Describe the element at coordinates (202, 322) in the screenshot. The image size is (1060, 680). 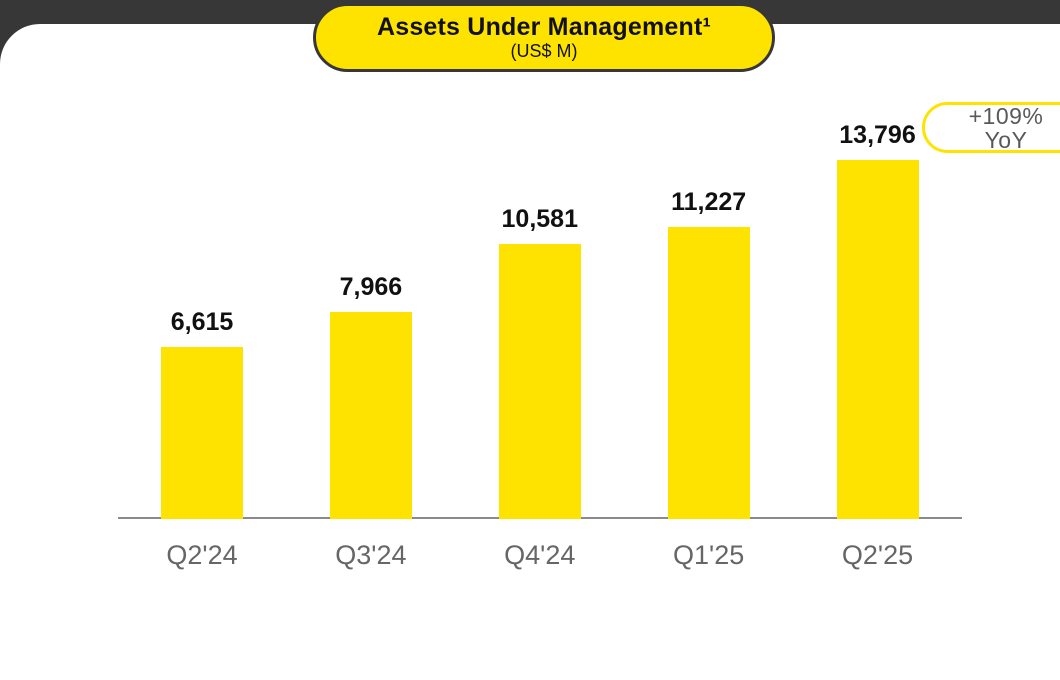
I see `bar-value-label: 6,615` at that location.